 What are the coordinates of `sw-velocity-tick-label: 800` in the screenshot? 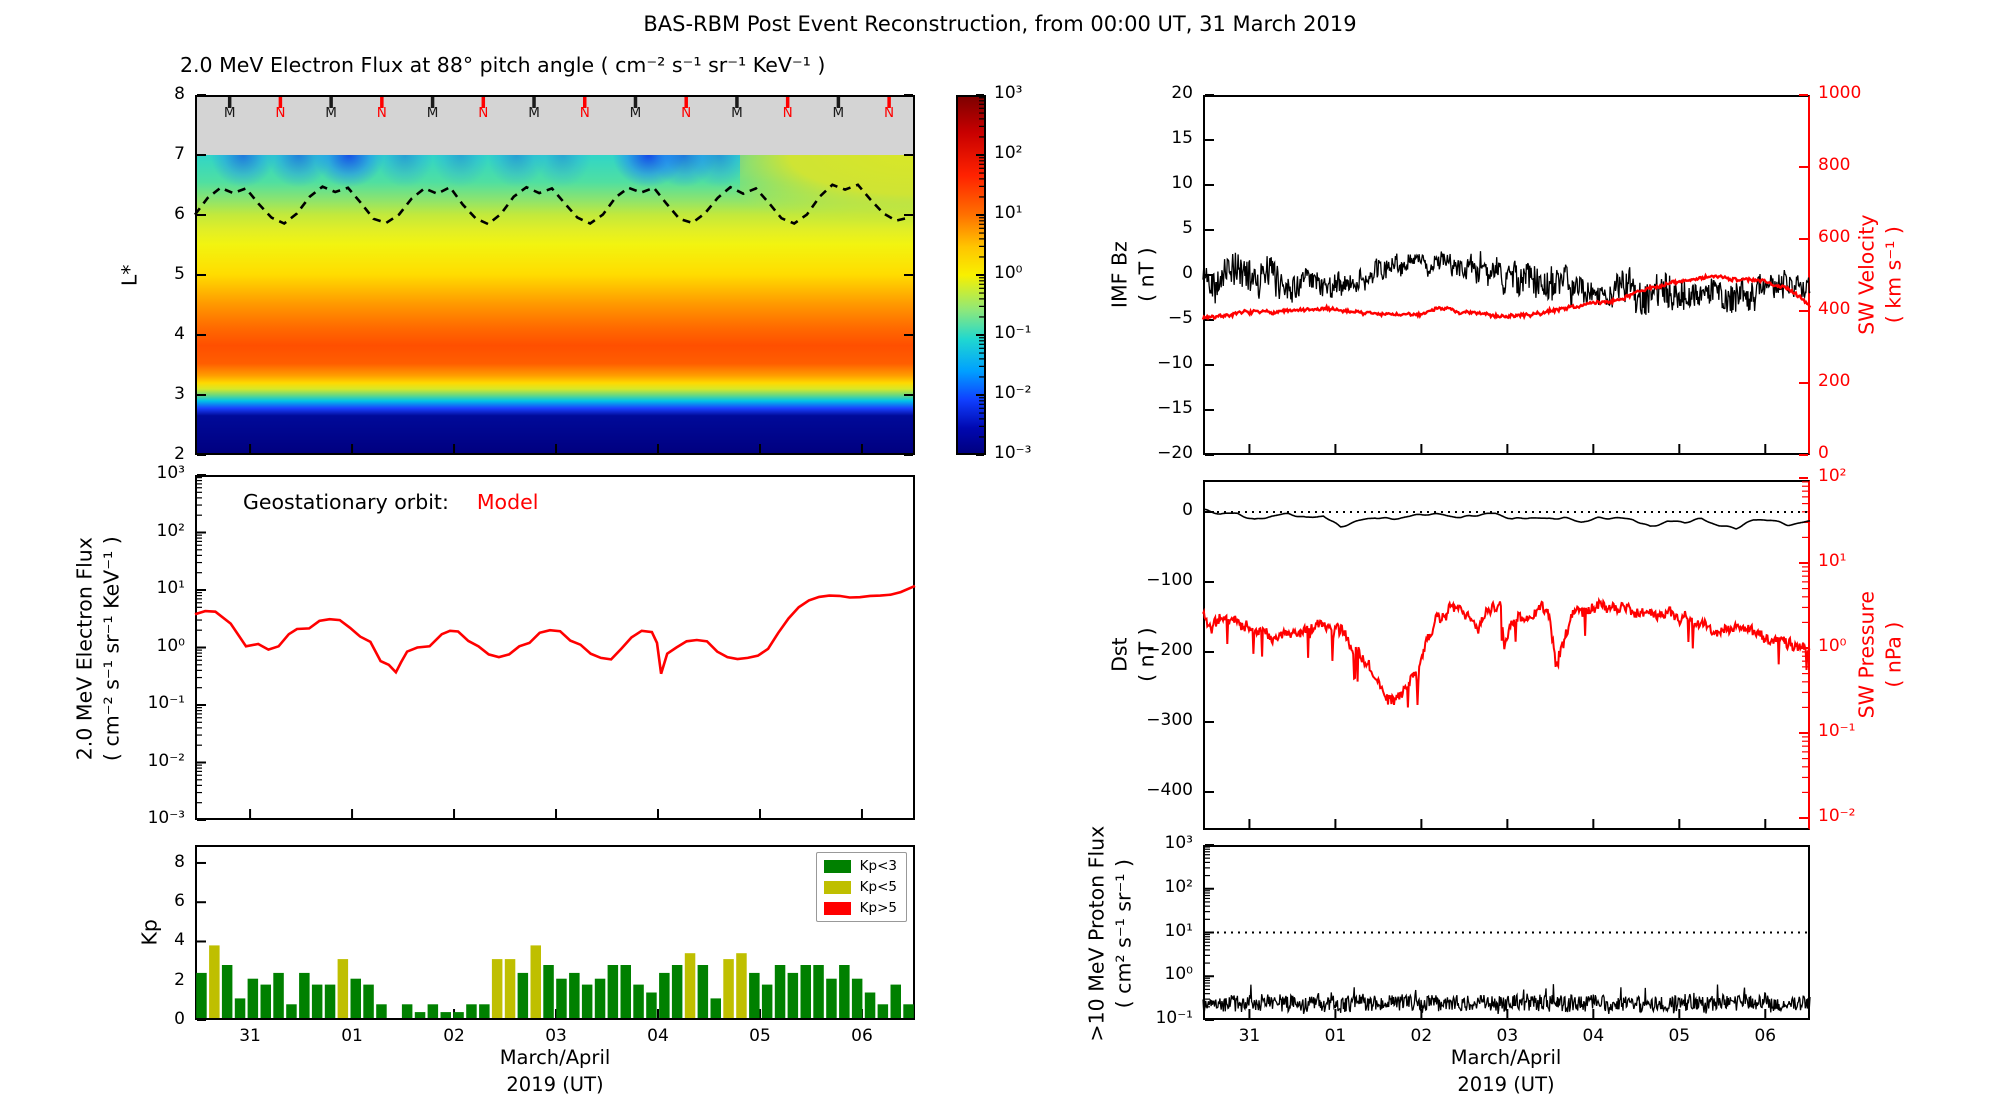 It's located at (1834, 165).